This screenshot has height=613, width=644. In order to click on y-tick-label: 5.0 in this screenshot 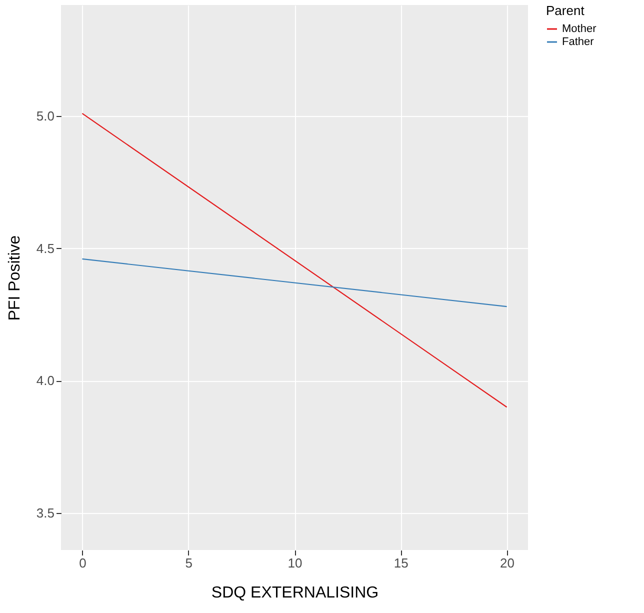, I will do `click(45, 116)`.